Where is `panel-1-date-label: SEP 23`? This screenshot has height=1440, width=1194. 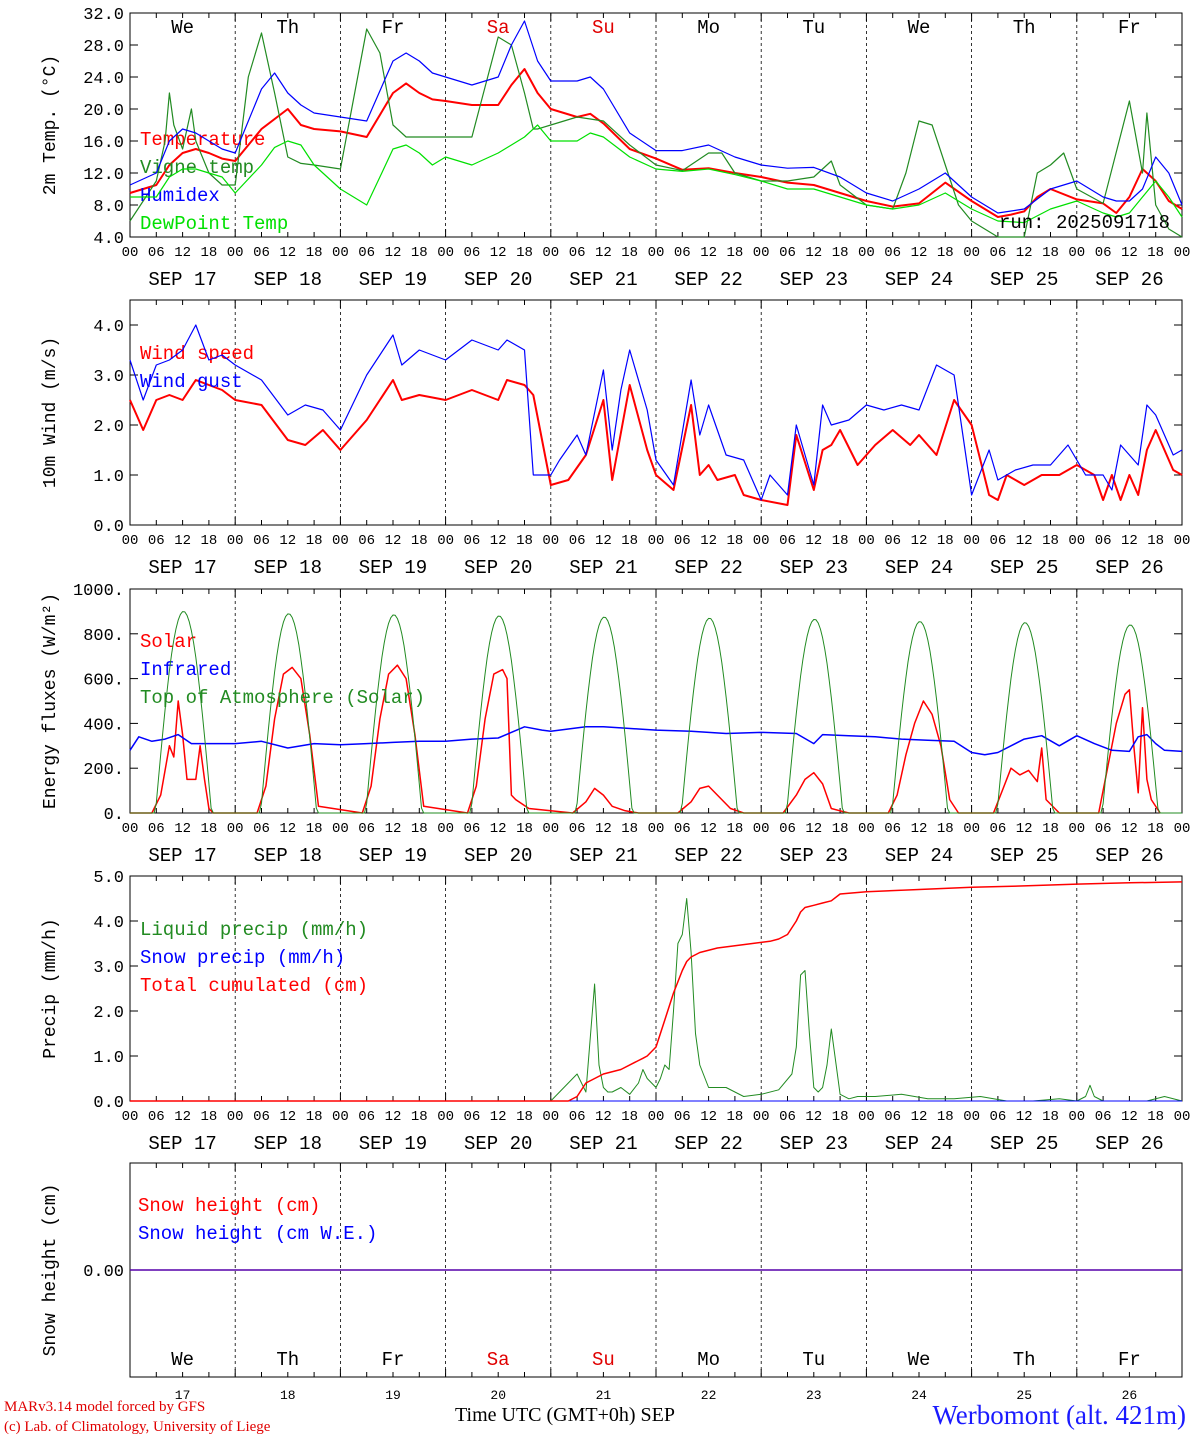
panel-1-date-label: SEP 23 is located at coordinates (814, 280).